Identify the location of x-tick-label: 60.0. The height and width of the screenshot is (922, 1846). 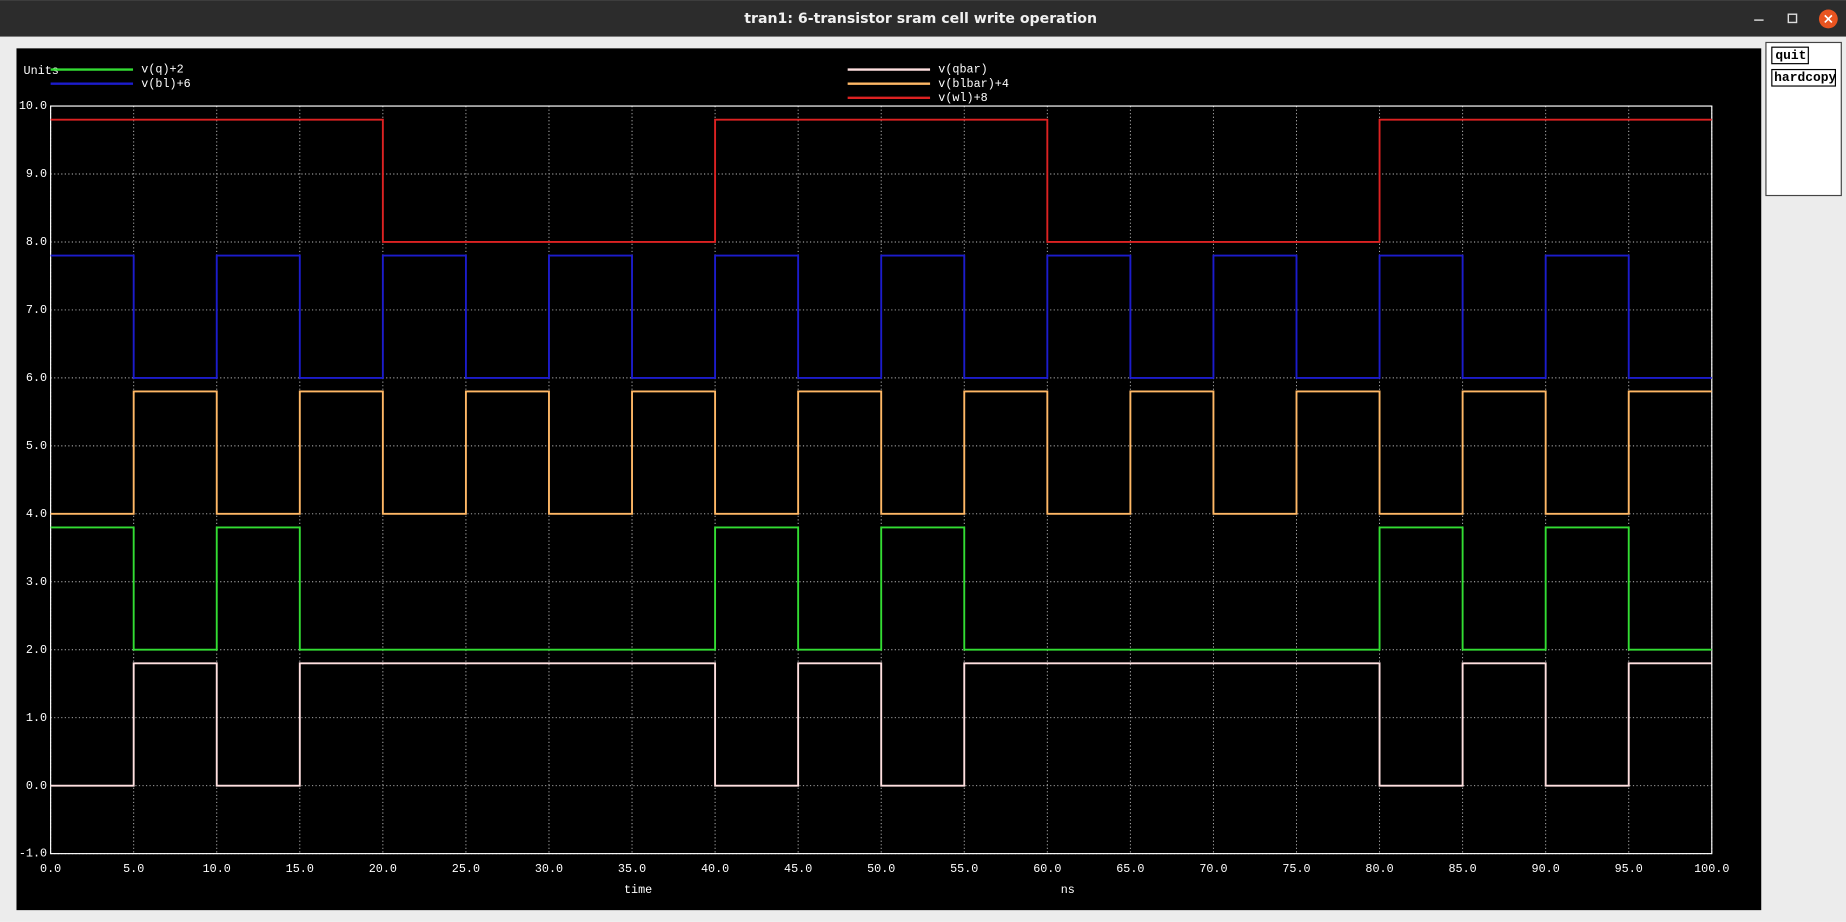
(1047, 869).